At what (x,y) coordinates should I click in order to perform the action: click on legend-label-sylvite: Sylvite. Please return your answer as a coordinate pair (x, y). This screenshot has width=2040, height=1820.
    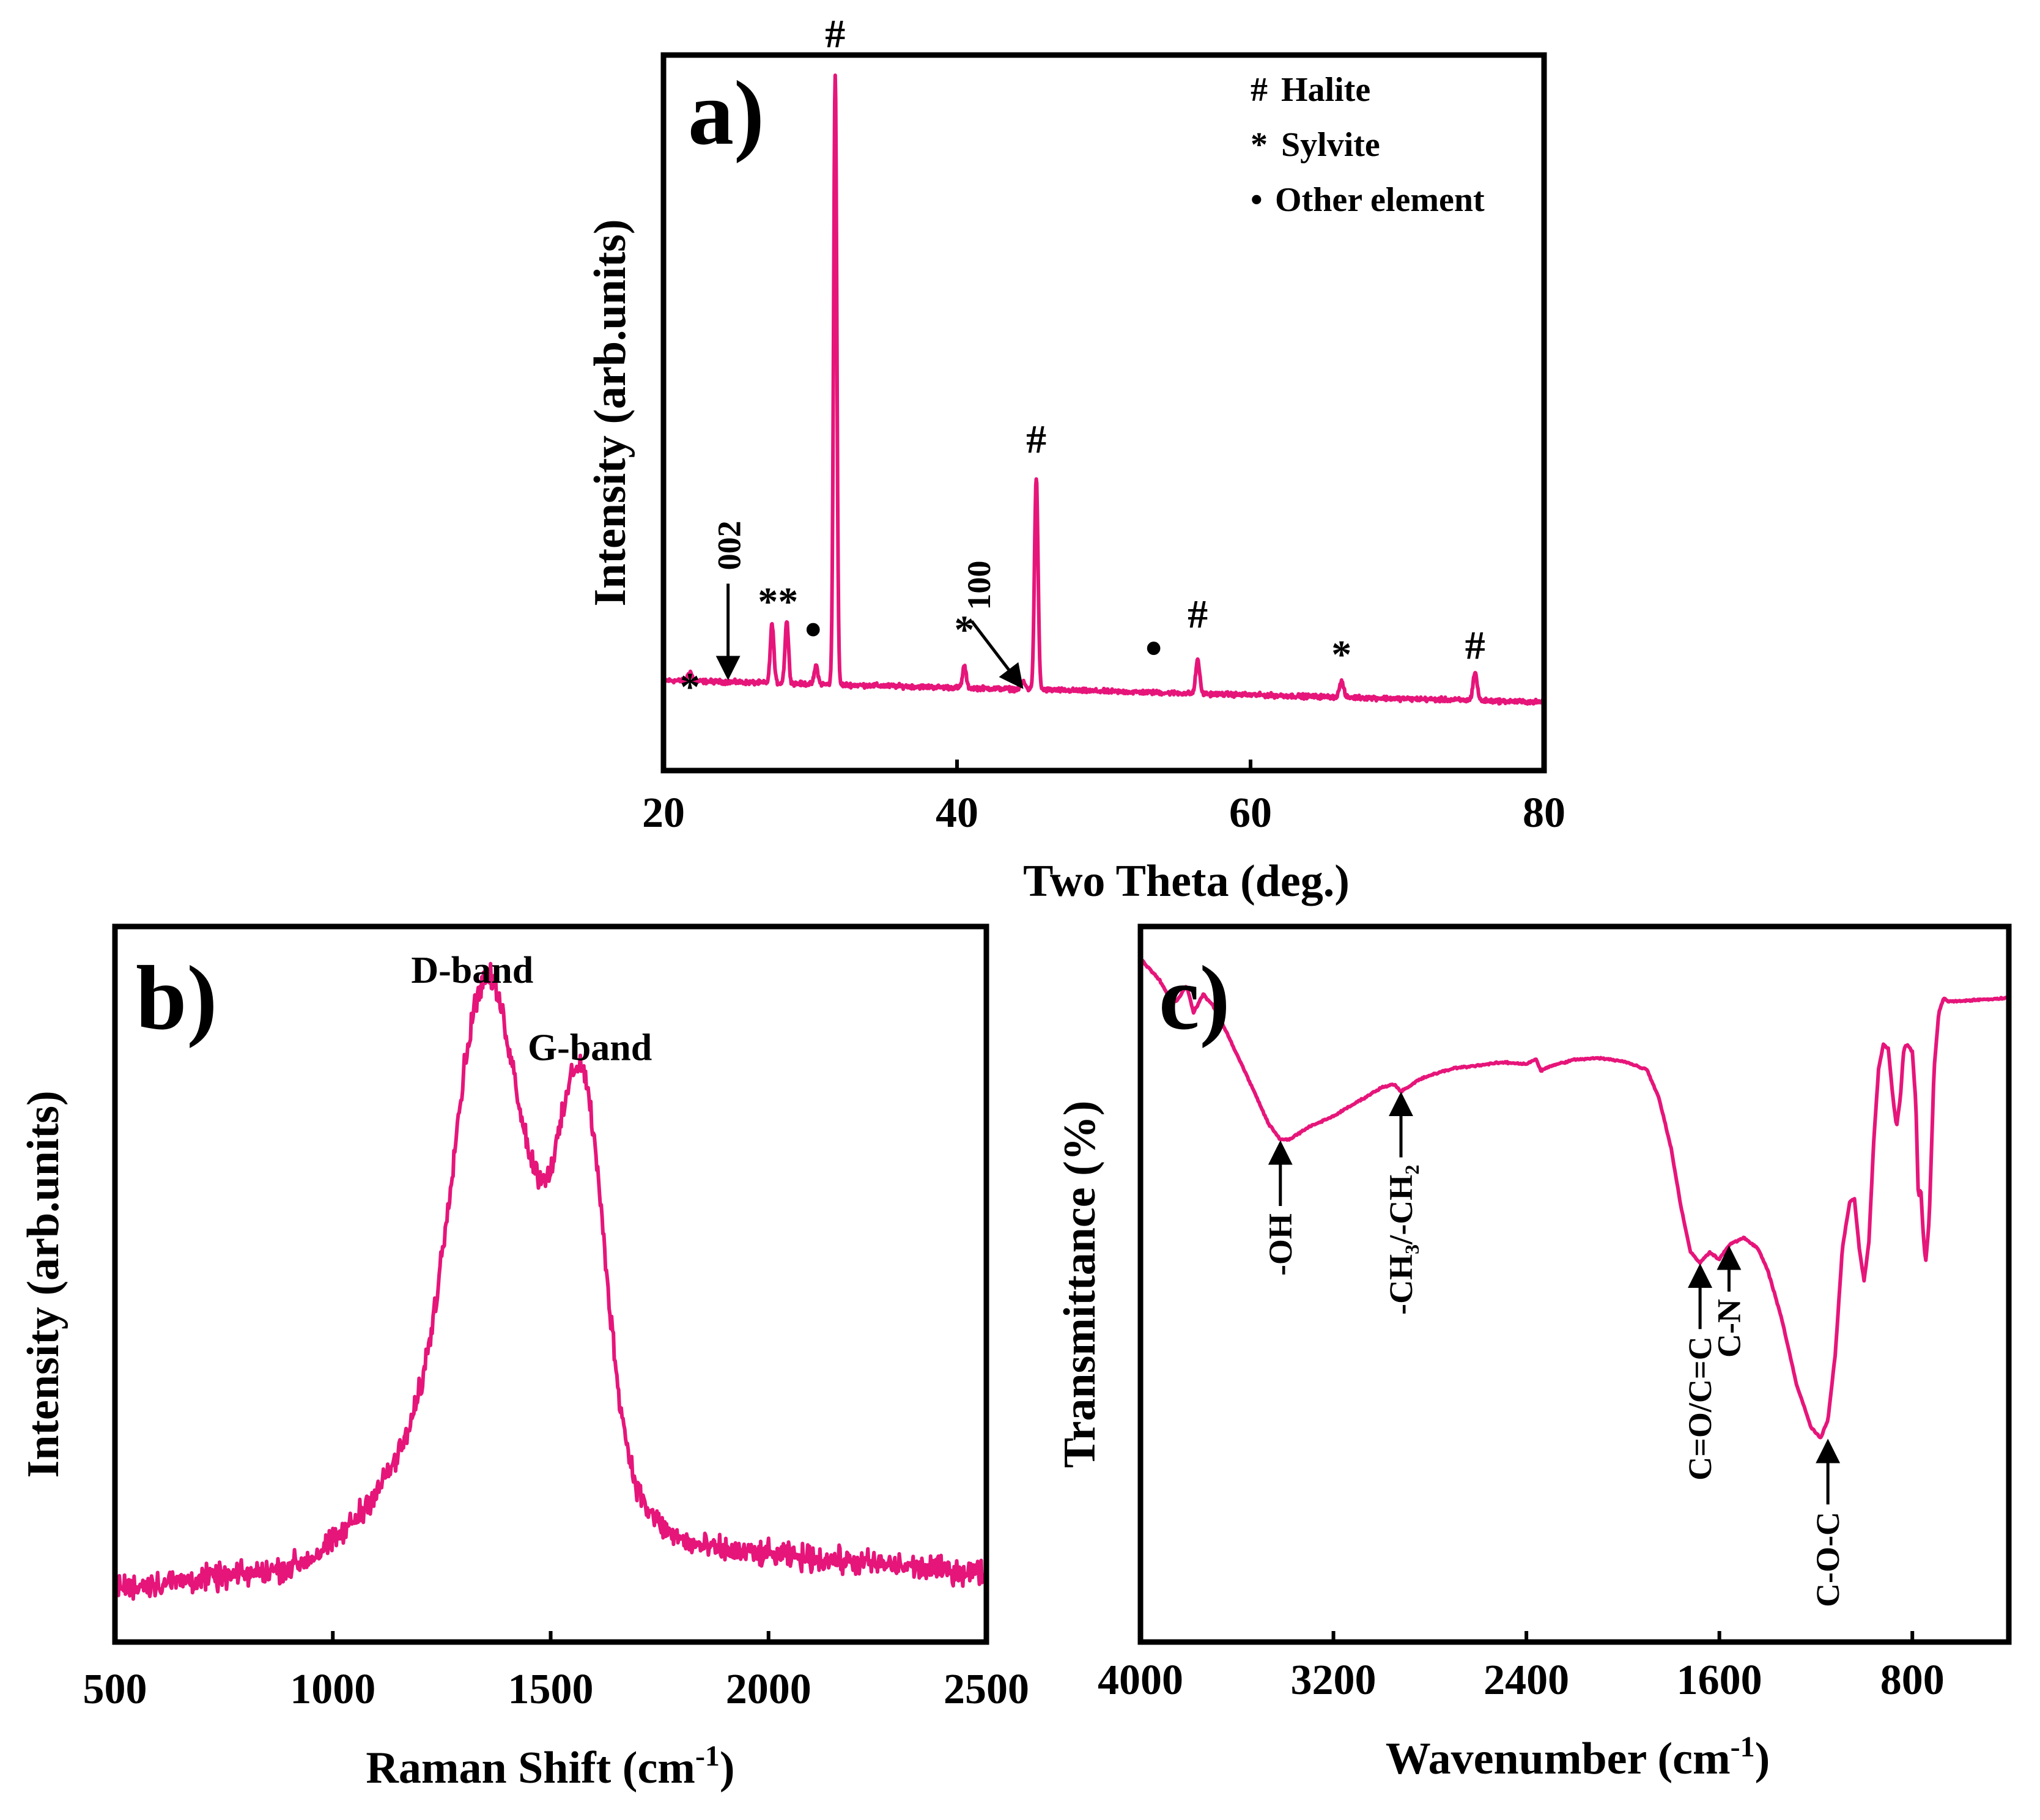
    Looking at the image, I should click on (1330, 145).